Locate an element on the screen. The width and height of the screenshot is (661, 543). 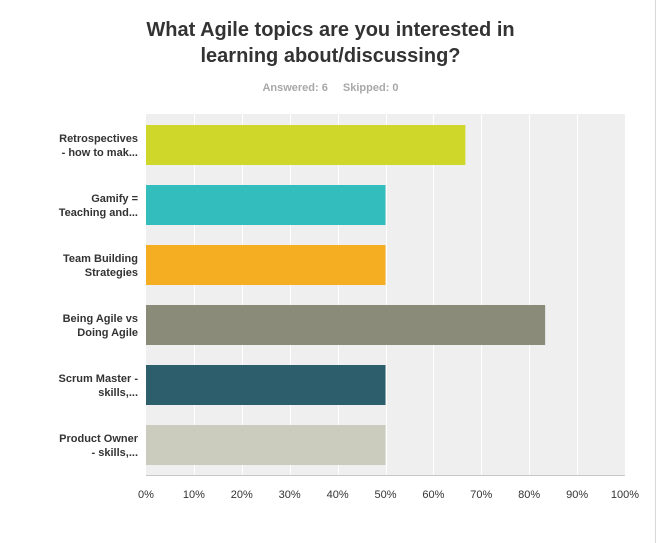
x-tick-label: 60% is located at coordinates (433, 495).